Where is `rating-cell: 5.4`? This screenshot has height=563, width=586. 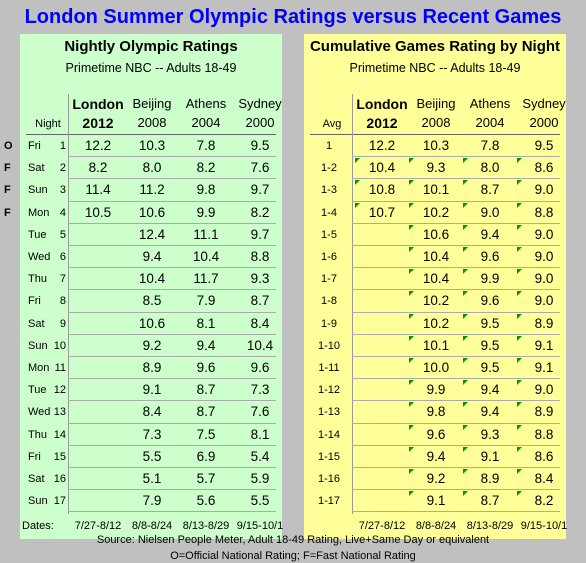
rating-cell: 5.4 is located at coordinates (260, 456).